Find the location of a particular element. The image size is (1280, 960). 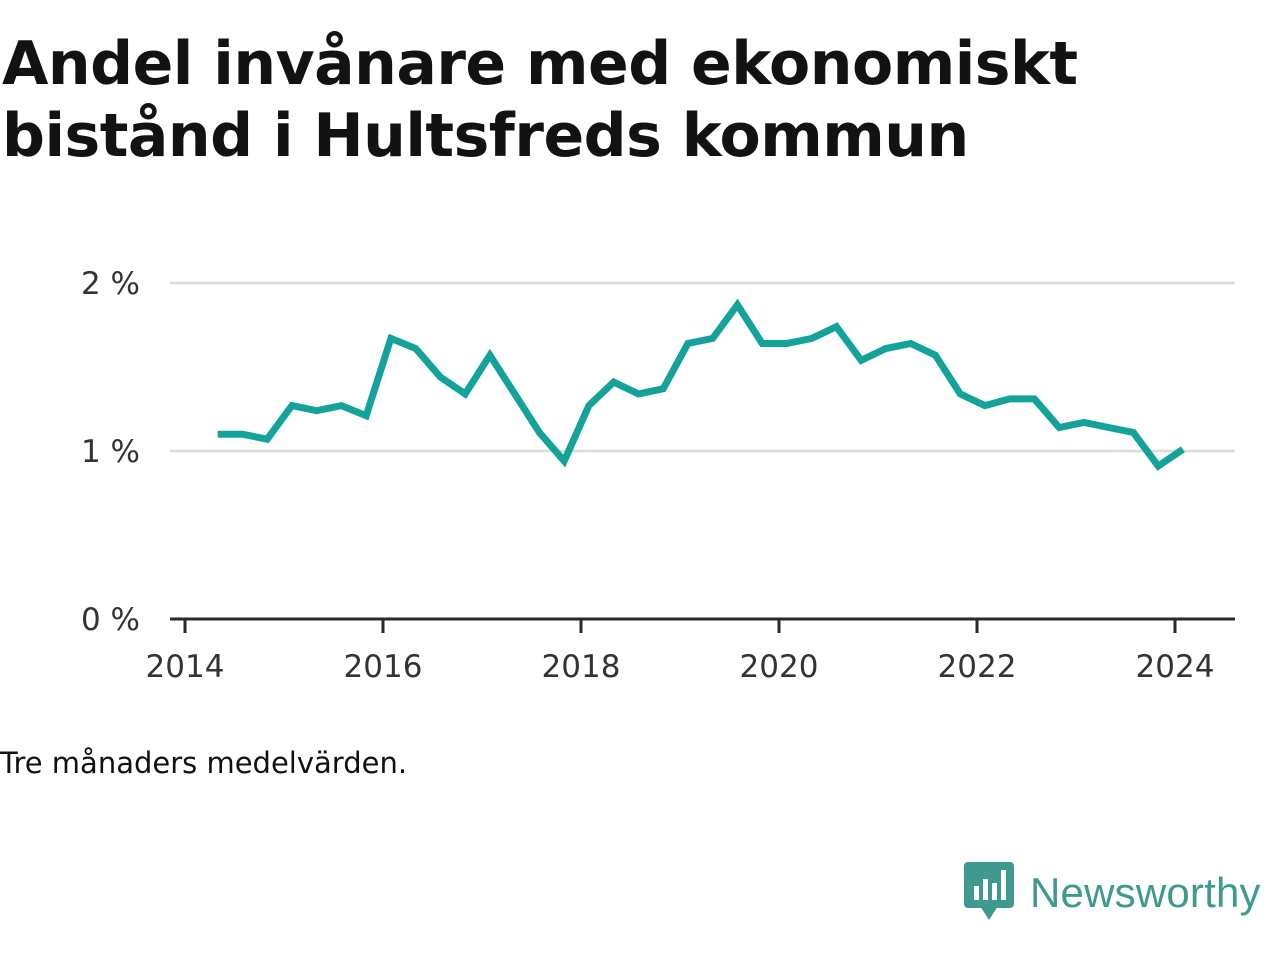

newsworthy-logo-icon is located at coordinates (989, 891).